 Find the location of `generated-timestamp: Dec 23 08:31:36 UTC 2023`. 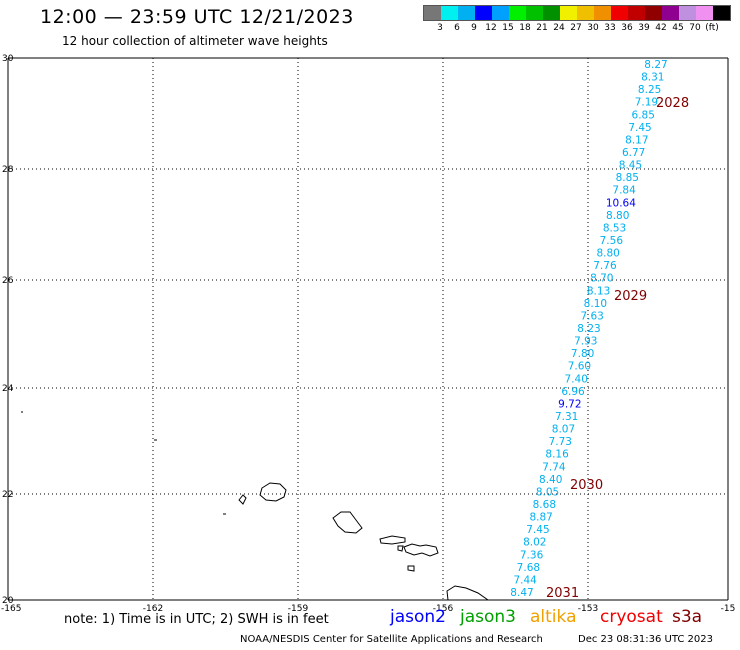

generated-timestamp: Dec 23 08:31:36 UTC 2023 is located at coordinates (645, 639).